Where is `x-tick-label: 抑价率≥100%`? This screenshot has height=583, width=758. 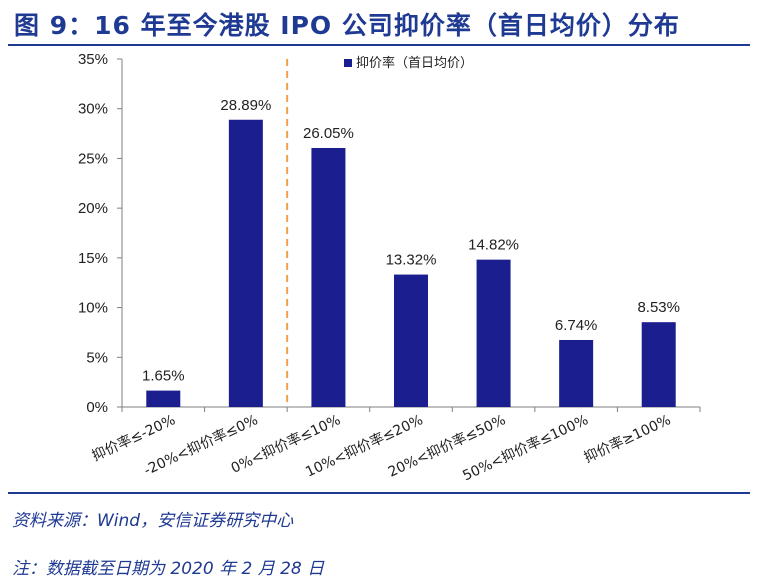 x-tick-label: 抑价率≥100% is located at coordinates (627, 438).